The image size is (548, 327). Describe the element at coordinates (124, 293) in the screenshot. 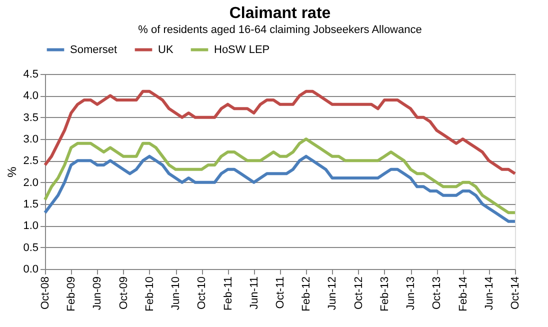

I see `x-tick-label: Oct-09` at that location.